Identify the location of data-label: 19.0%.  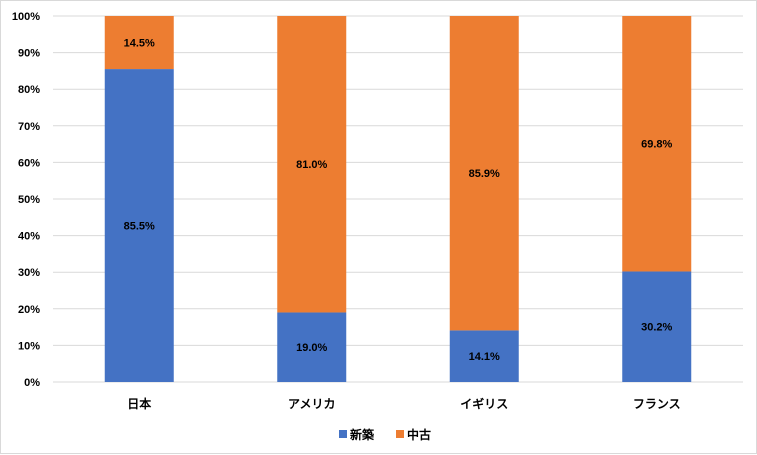
(311, 348).